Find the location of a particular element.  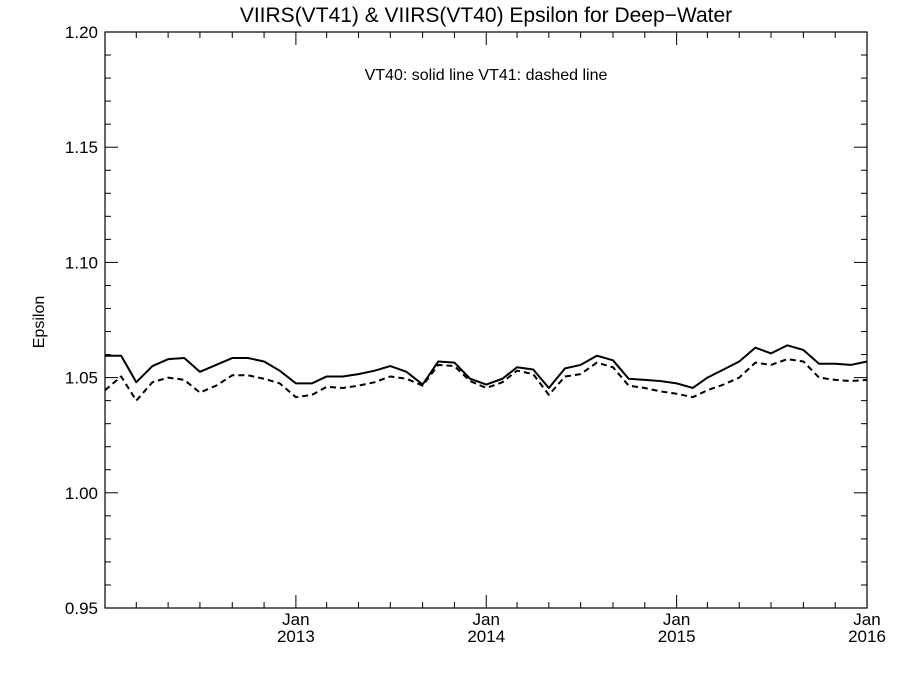

y-tick-label: 1.15 is located at coordinates (81, 147).